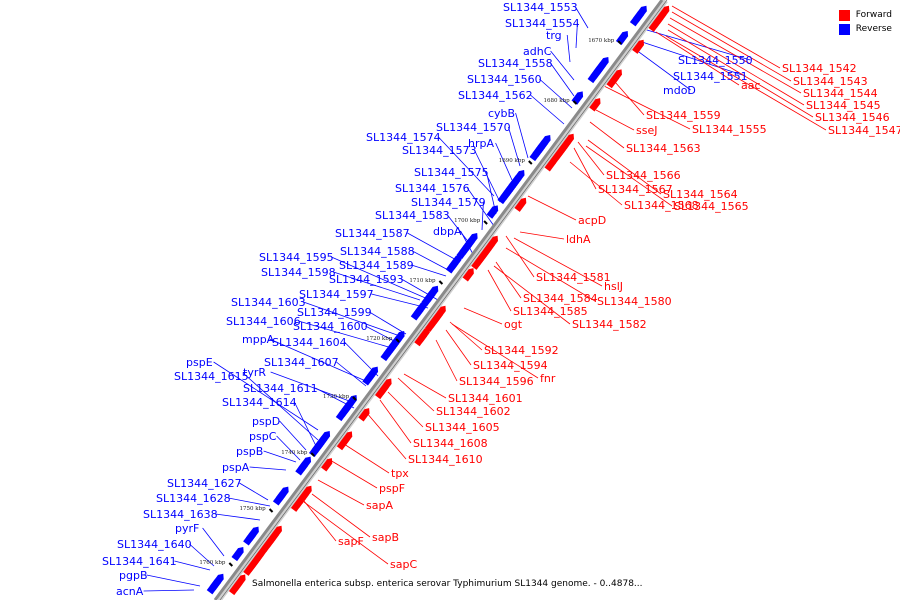  What do you see at coordinates (554, 35) in the screenshot?
I see `reverse-gene-label: trg` at bounding box center [554, 35].